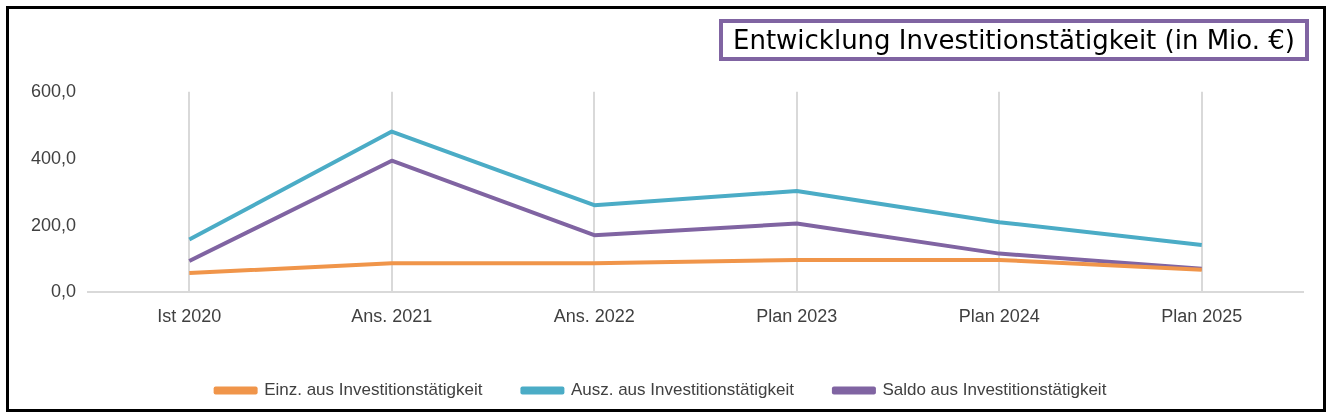 This screenshot has height=414, width=1332. Describe the element at coordinates (64, 291) in the screenshot. I see `y-tick-label: 0,0` at that location.